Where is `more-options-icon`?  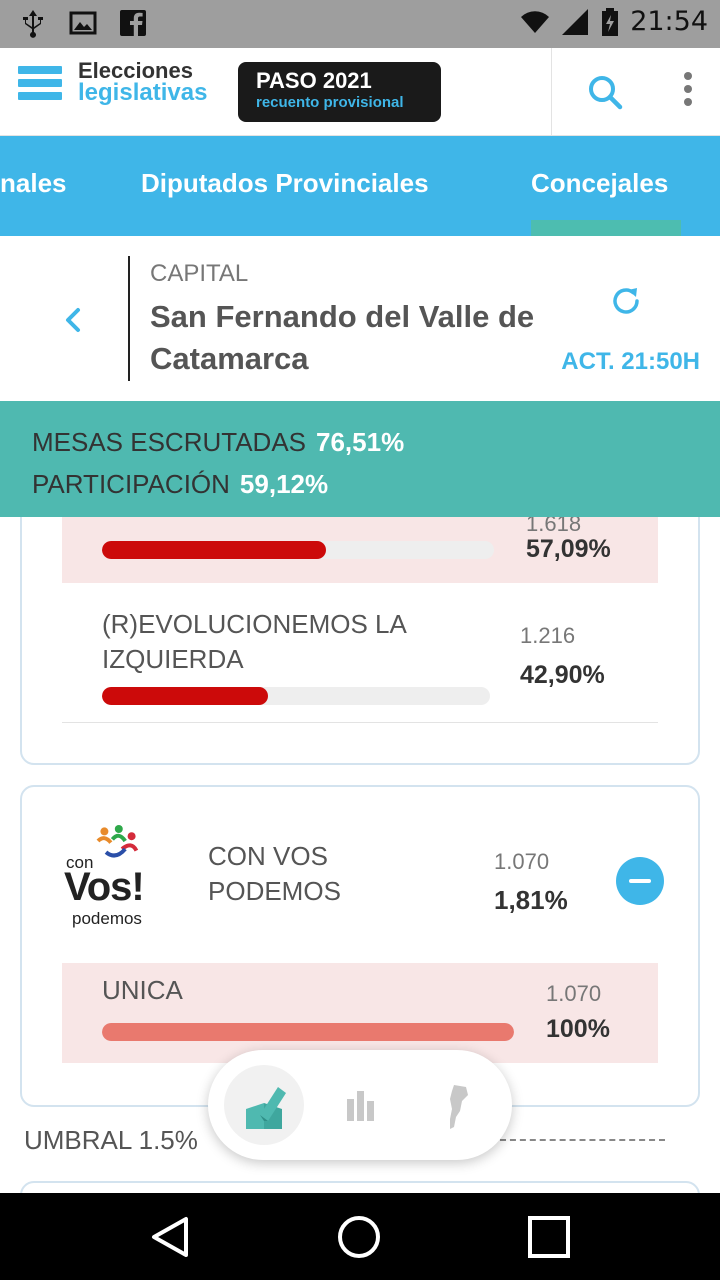
more-options-icon is located at coordinates (688, 92).